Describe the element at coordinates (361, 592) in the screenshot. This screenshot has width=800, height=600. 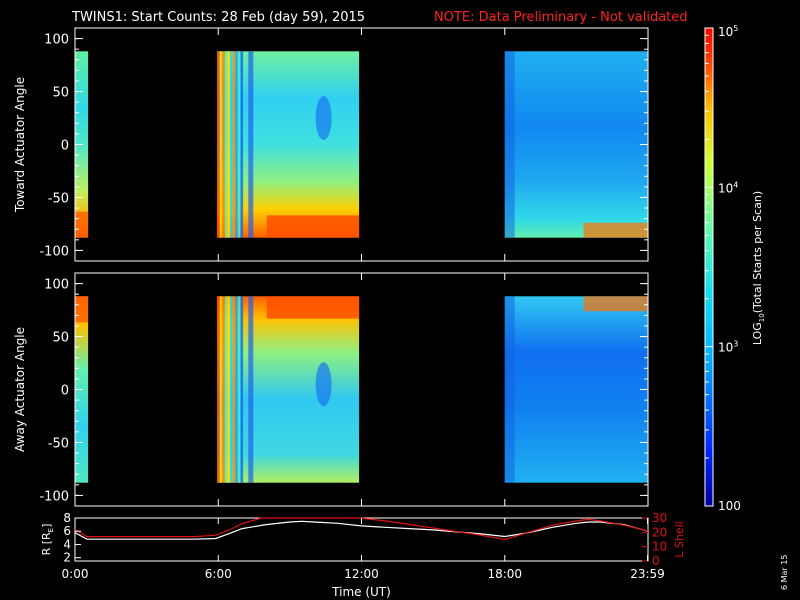
I see `x-axis-label: Time (UT)` at that location.